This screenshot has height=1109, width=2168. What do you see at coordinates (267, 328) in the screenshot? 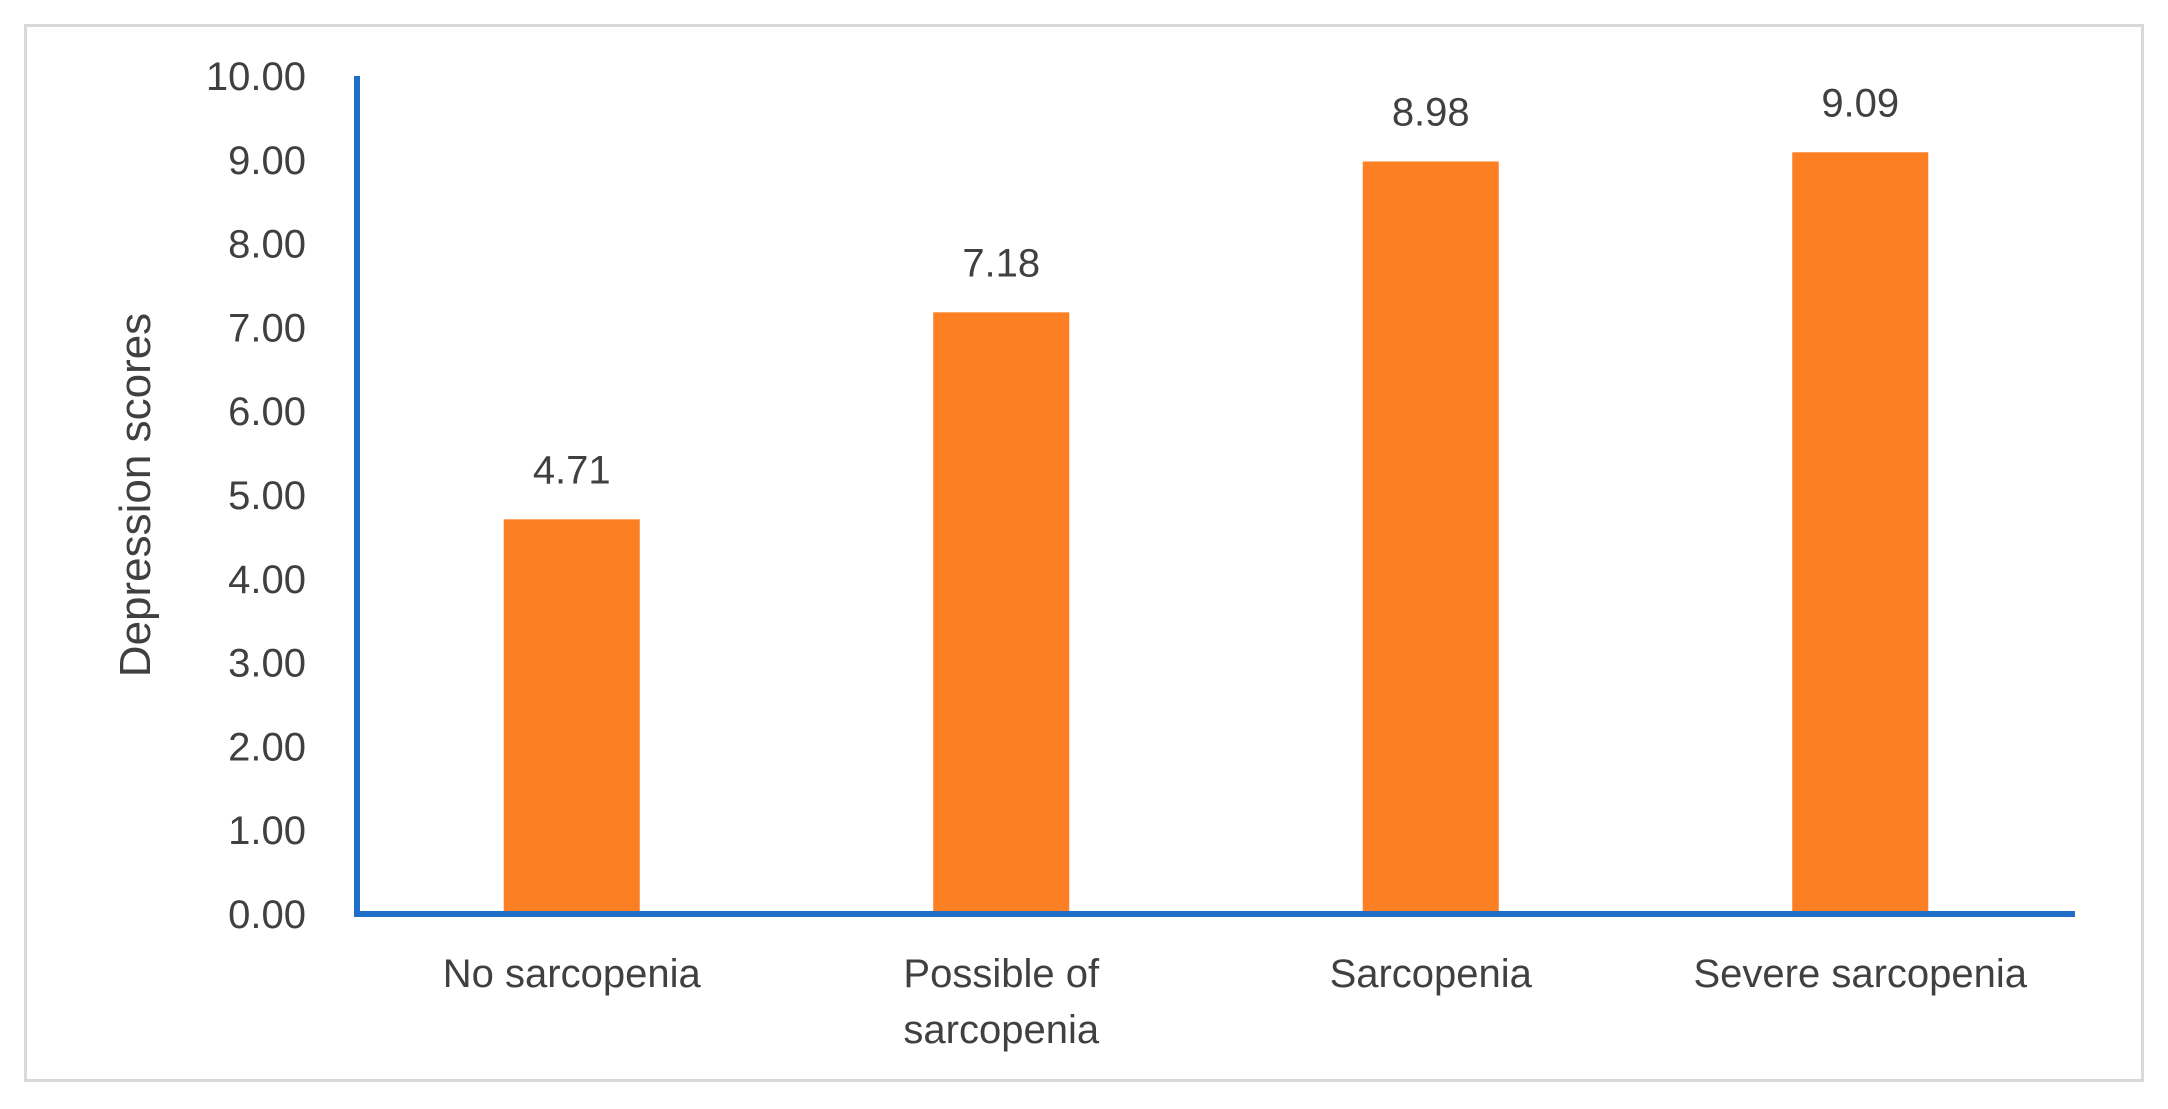
I see `y-tick-label: 7.00` at bounding box center [267, 328].